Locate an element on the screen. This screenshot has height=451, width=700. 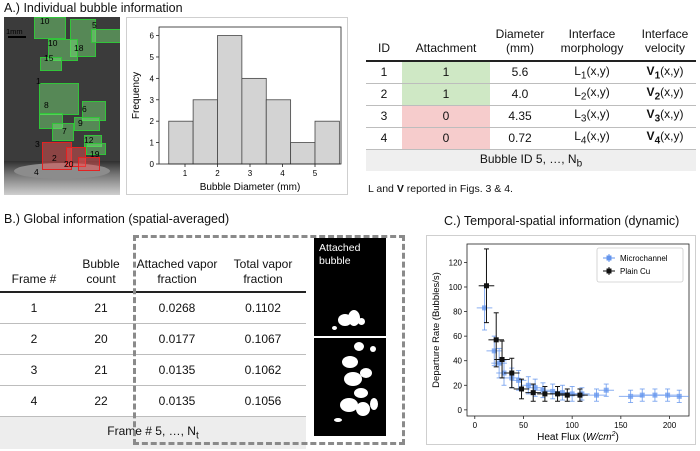
table-row: 2 20 0.0177 0.1067 is located at coordinates (153, 339).